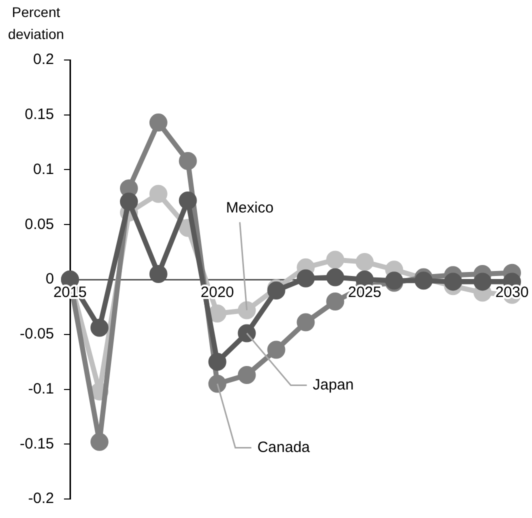 Image resolution: width=532 pixels, height=518 pixels. I want to click on y-tick-label: -0.05, so click(37, 334).